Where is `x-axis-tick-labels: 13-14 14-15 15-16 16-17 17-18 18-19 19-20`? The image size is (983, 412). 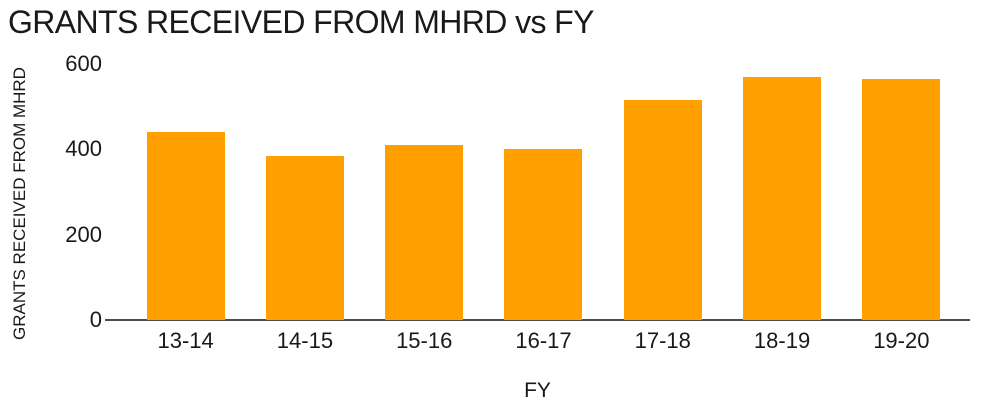 x-axis-tick-labels: 13-14 14-15 15-16 16-17 17-18 18-19 19-20 is located at coordinates (543, 341).